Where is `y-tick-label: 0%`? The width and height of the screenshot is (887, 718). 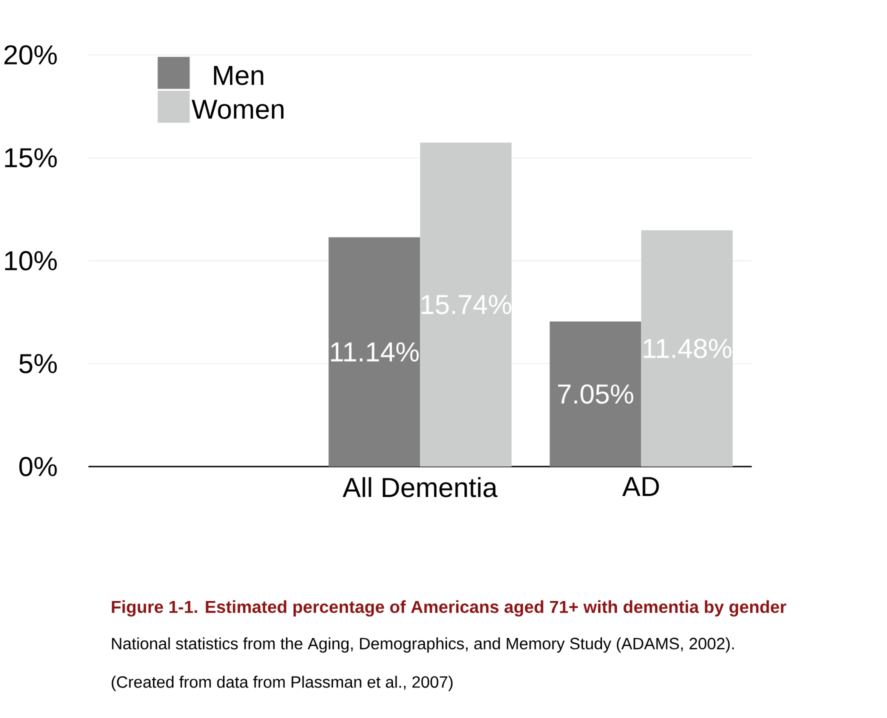 y-tick-label: 0% is located at coordinates (38, 466).